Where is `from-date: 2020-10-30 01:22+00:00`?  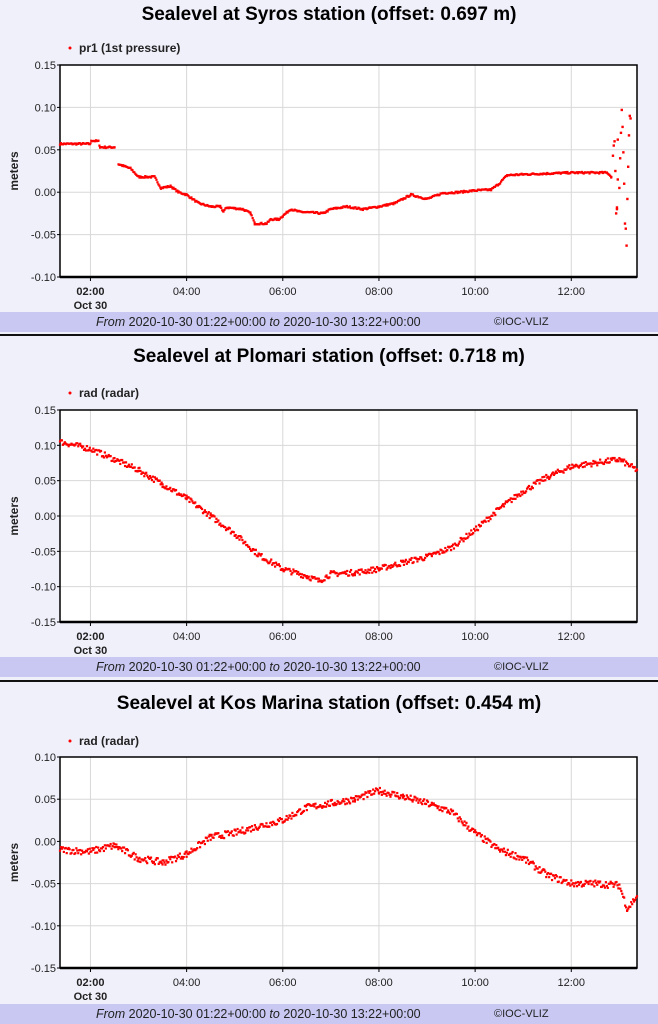 from-date: 2020-10-30 01:22+00:00 is located at coordinates (197, 322).